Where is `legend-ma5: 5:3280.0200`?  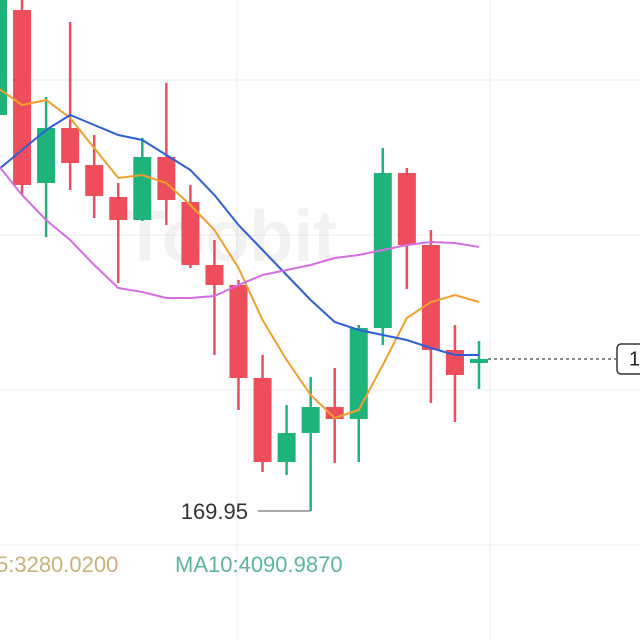 legend-ma5: 5:3280.0200 is located at coordinates (59, 564).